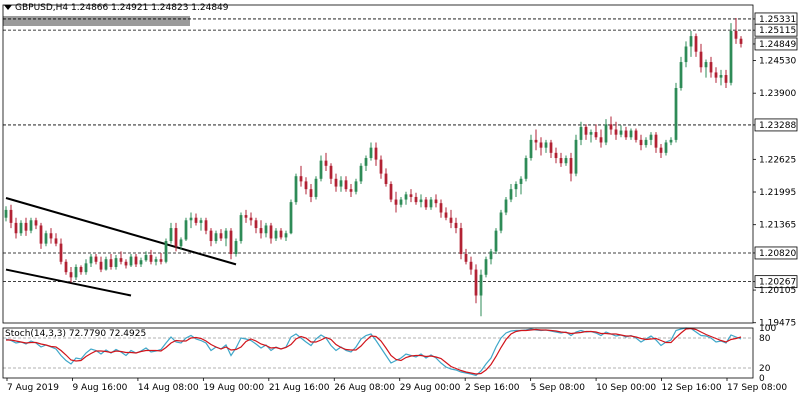  I want to click on price-level-box, so click(776, 282).